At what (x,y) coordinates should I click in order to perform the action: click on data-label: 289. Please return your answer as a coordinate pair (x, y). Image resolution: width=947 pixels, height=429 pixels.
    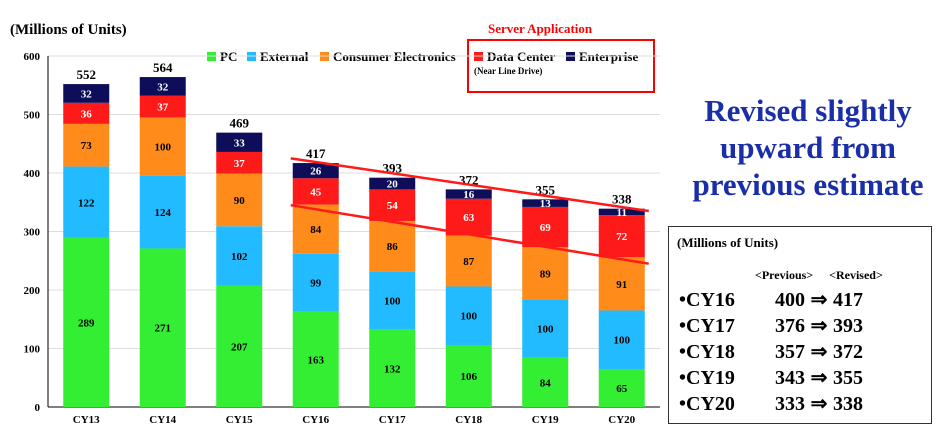
    Looking at the image, I should click on (86, 323).